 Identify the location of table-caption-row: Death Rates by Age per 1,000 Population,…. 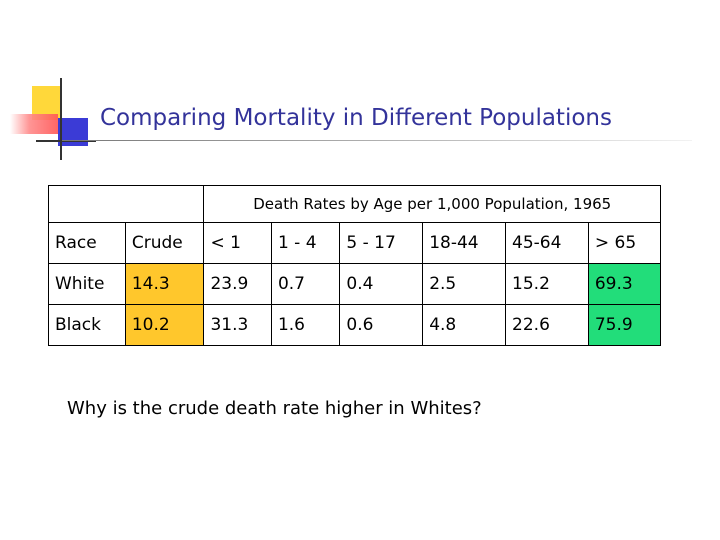
(354, 204).